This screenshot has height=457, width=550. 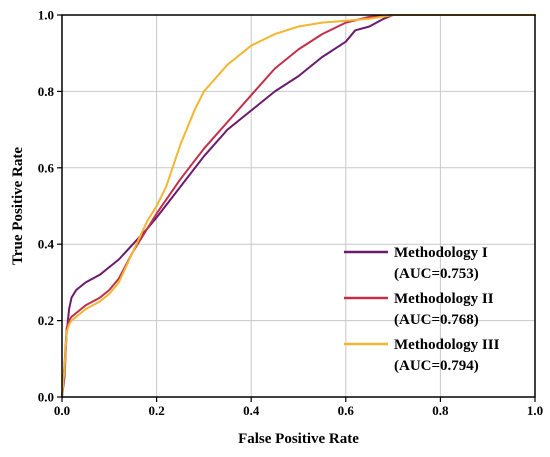 What do you see at coordinates (156, 410) in the screenshot?
I see `x-tick-label: 0.2` at bounding box center [156, 410].